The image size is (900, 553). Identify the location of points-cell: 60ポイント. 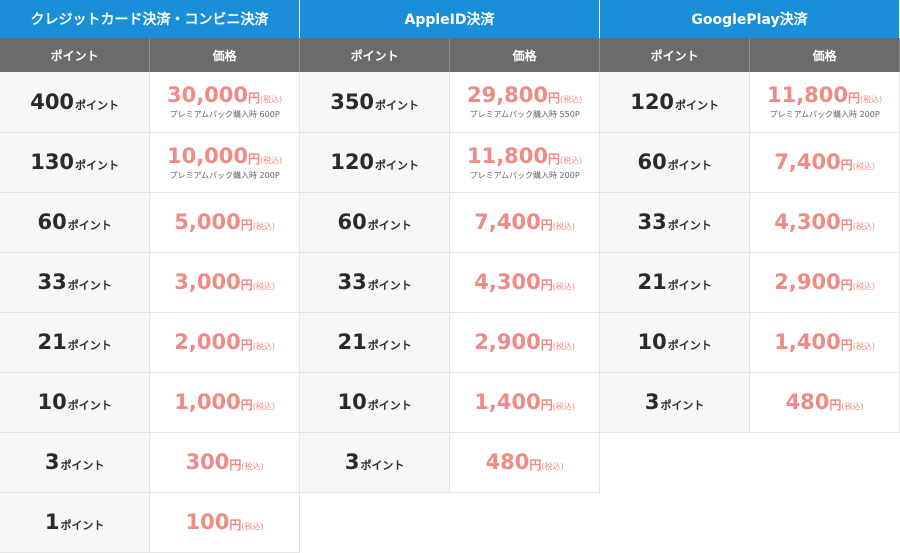
(675, 162).